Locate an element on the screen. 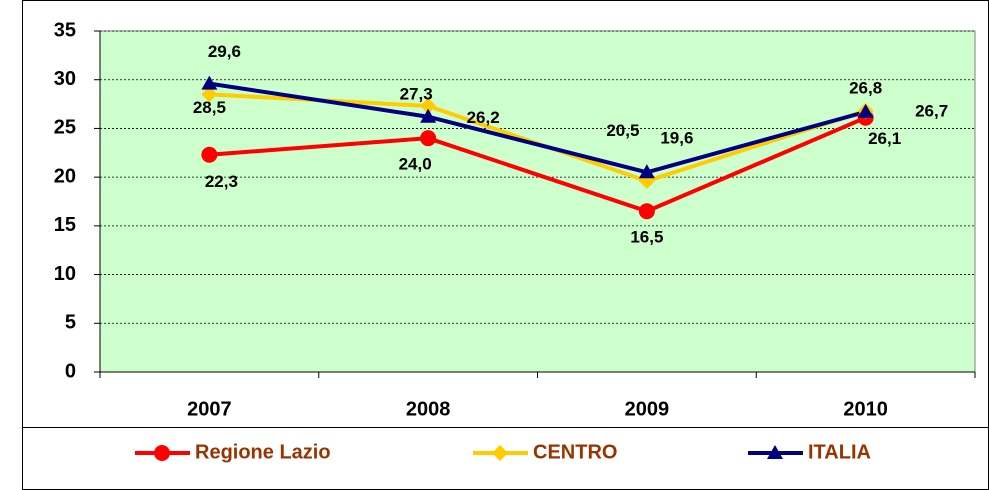 The height and width of the screenshot is (490, 989). data-label: 26,7 is located at coordinates (931, 110).